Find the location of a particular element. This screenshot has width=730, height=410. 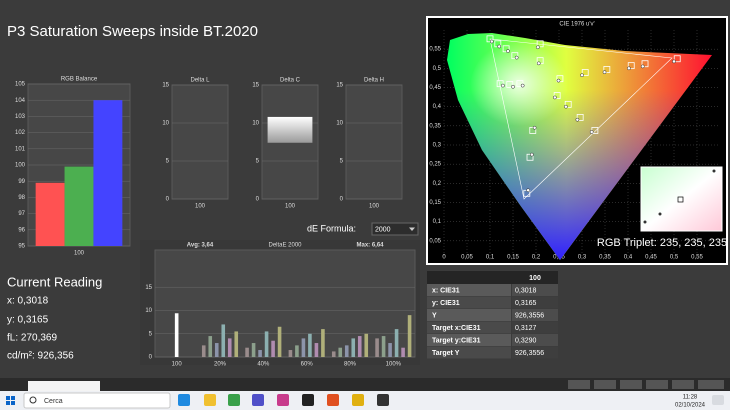

y-tick-label: 0 is located at coordinates (168, 200).